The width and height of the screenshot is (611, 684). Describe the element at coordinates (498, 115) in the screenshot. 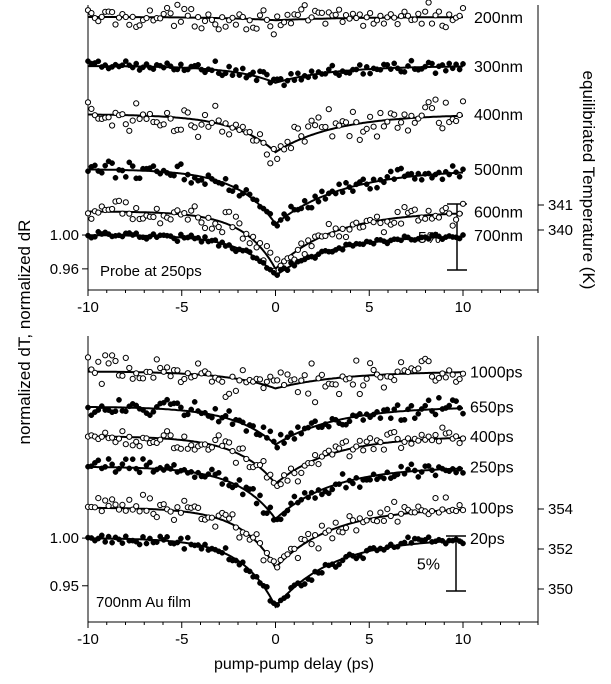

I see `series-label: 400nm` at that location.